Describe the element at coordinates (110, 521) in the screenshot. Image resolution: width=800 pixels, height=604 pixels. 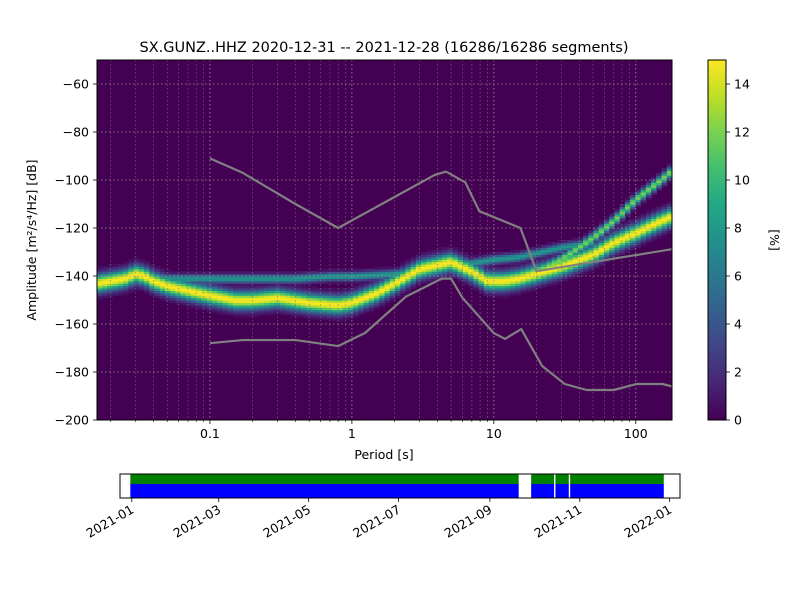
I see `timeline-tick-label: 2021-01` at that location.